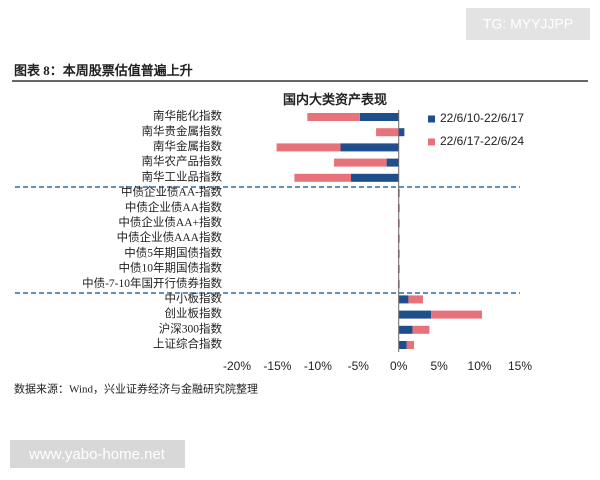  What do you see at coordinates (187, 146) in the screenshot?
I see `y-tick-label: 南华金属指数` at bounding box center [187, 146].